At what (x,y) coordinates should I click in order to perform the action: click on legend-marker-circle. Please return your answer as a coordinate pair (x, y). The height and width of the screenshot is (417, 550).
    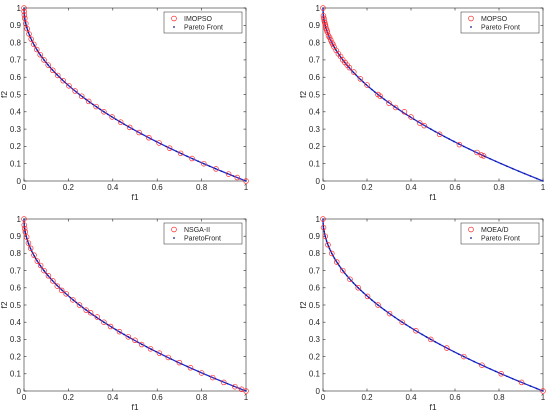
    Looking at the image, I should click on (174, 18).